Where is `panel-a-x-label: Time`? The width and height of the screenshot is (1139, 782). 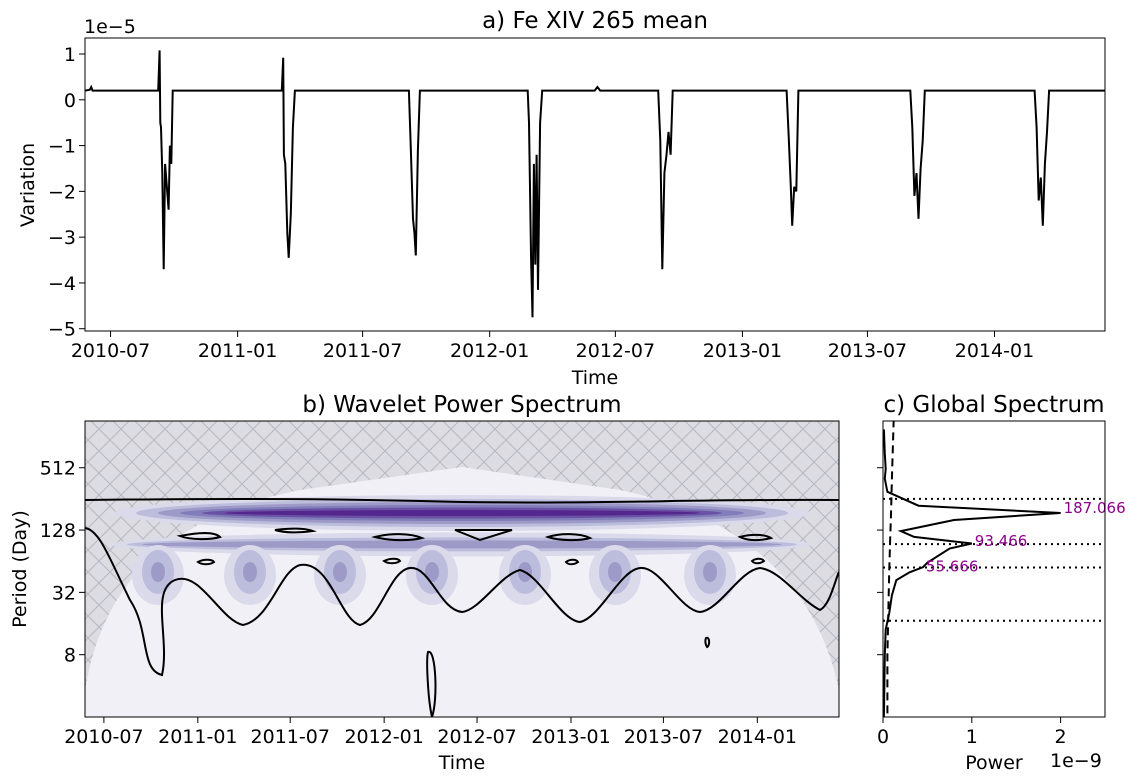
panel-a-x-label: Time is located at coordinates (595, 378).